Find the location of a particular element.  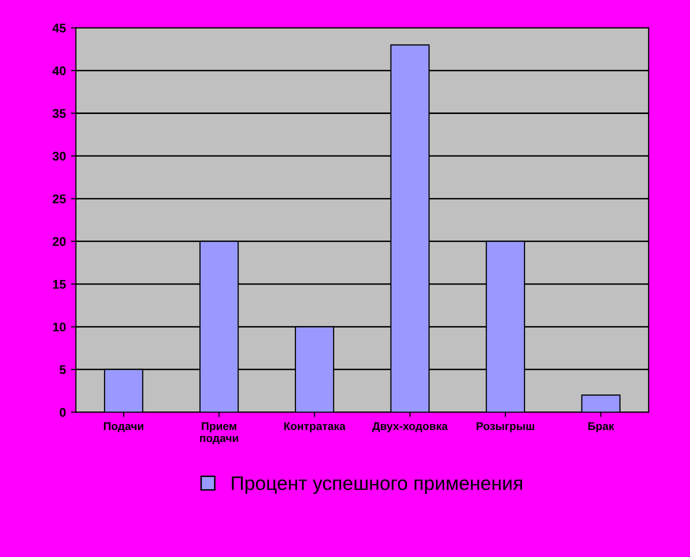

y-tick-label: 40 is located at coordinates (59, 71).